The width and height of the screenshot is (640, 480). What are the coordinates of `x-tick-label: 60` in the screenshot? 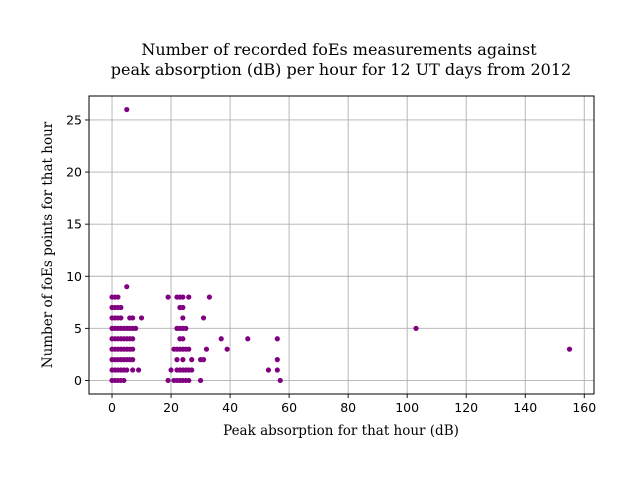 It's located at (289, 407).